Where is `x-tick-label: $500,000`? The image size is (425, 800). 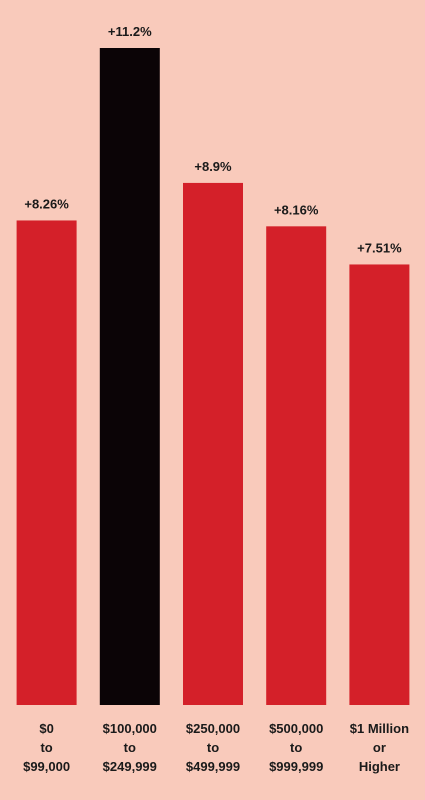
x-tick-label: $500,000 is located at coordinates (296, 728).